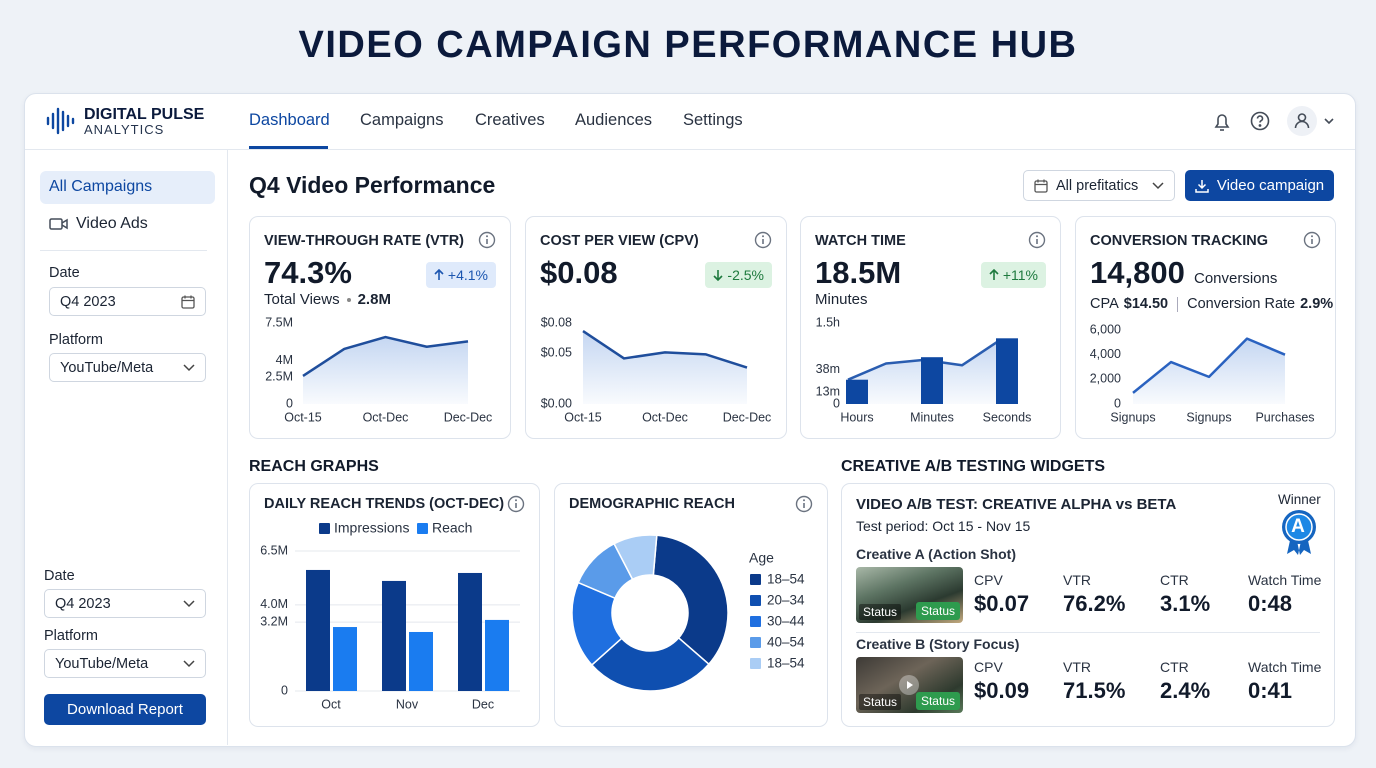 The image size is (1376, 768). I want to click on kpi-card: WATCH TIME 18.5M +11% Minutes, so click(930, 327).